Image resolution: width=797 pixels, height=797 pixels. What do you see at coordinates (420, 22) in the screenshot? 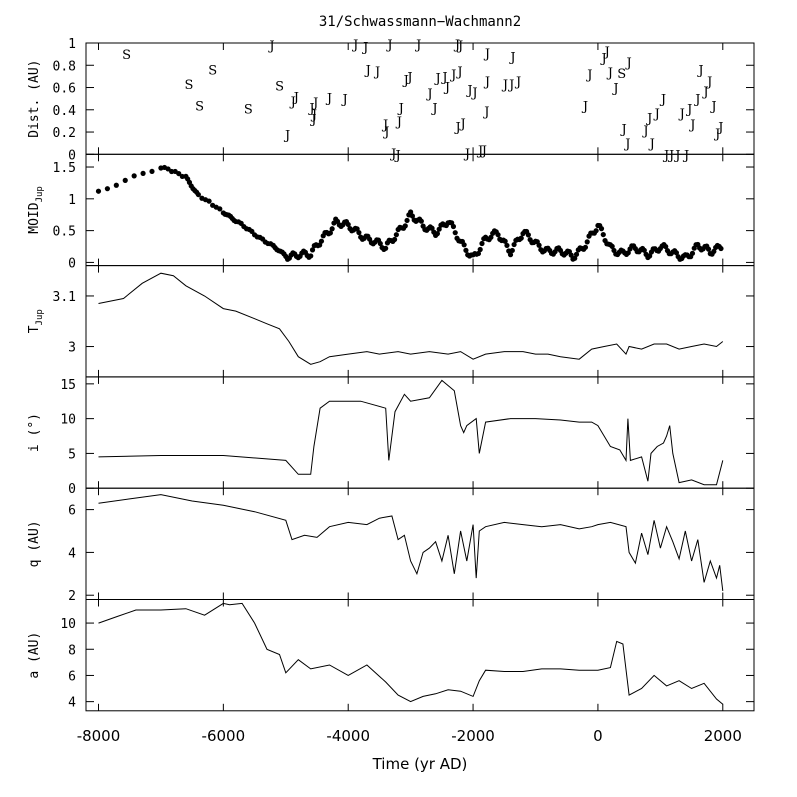
I see `chart-title: 31/Schwassmann−Wachmann2` at bounding box center [420, 22].